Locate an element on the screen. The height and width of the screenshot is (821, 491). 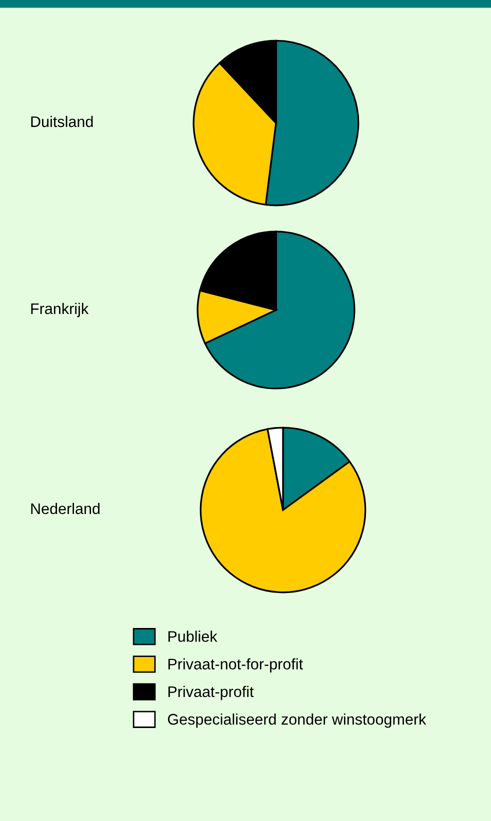
text: Frankrijk is located at coordinates (60, 310).